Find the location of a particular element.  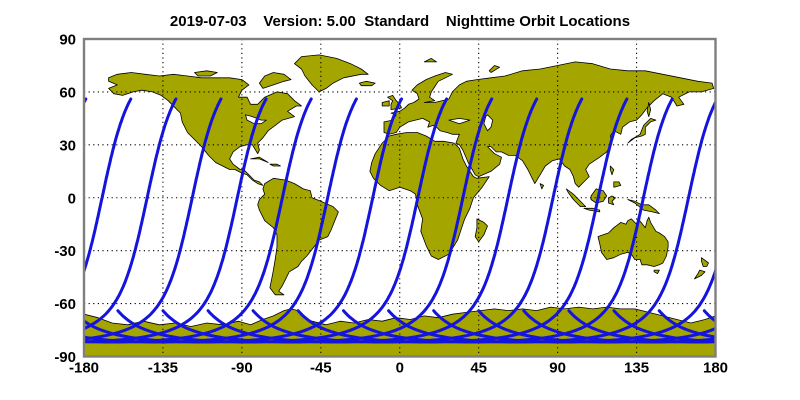

x-tick-label: -90 is located at coordinates (242, 368).